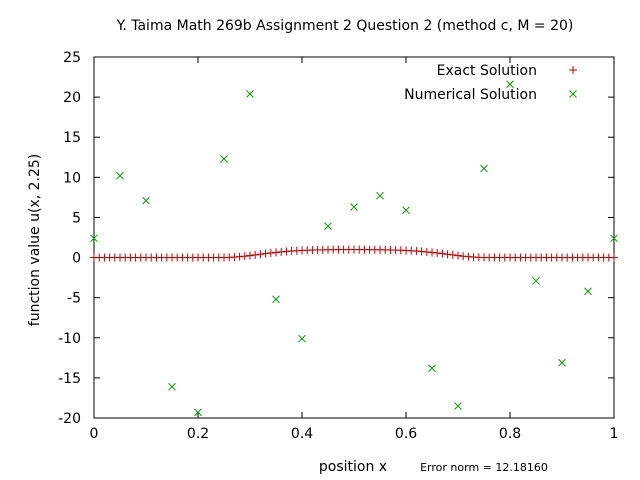  Describe the element at coordinates (72, 178) in the screenshot. I see `y-tick-label: 10` at that location.